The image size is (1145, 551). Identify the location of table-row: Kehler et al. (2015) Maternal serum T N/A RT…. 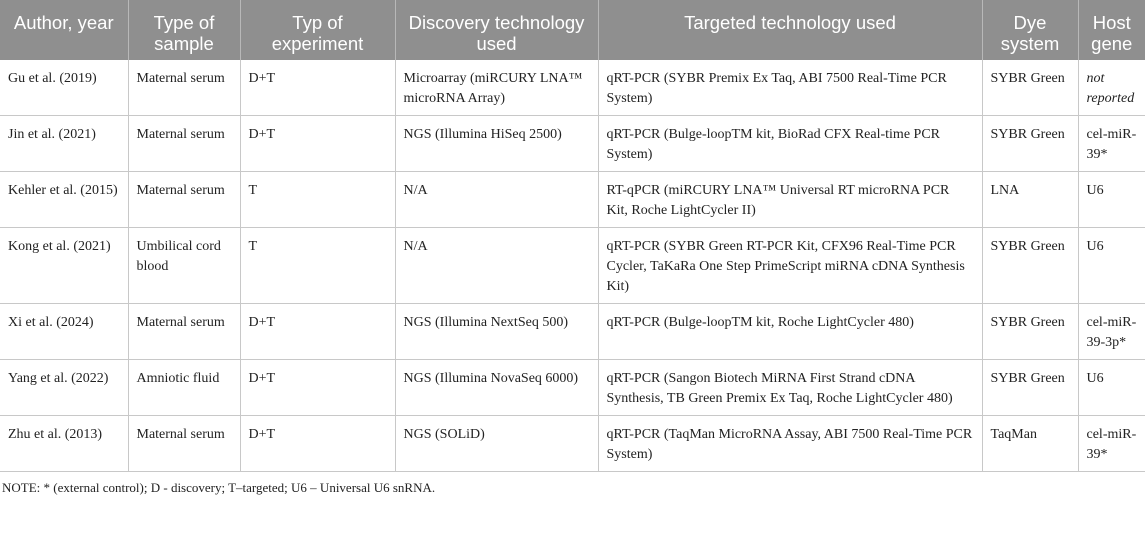
(572, 199).